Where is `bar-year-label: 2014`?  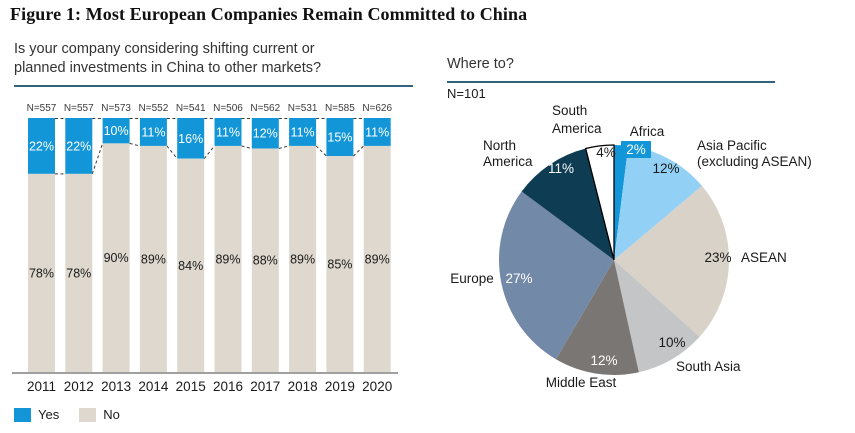
bar-year-label: 2014 is located at coordinates (153, 386).